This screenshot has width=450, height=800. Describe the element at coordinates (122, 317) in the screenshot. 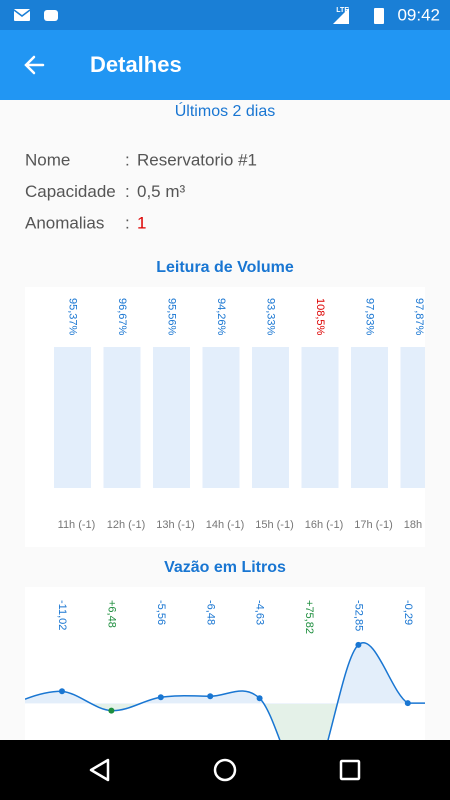

I see `value-label: 96,67%` at that location.